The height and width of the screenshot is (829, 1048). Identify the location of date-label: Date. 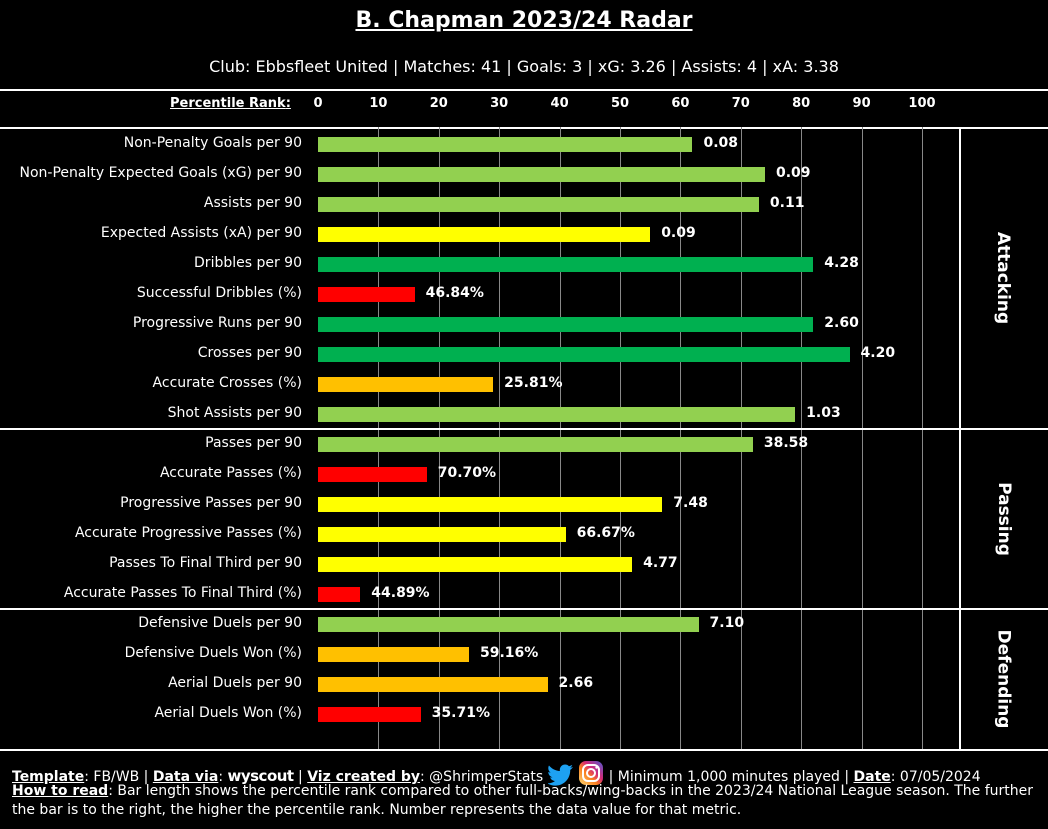
(872, 777).